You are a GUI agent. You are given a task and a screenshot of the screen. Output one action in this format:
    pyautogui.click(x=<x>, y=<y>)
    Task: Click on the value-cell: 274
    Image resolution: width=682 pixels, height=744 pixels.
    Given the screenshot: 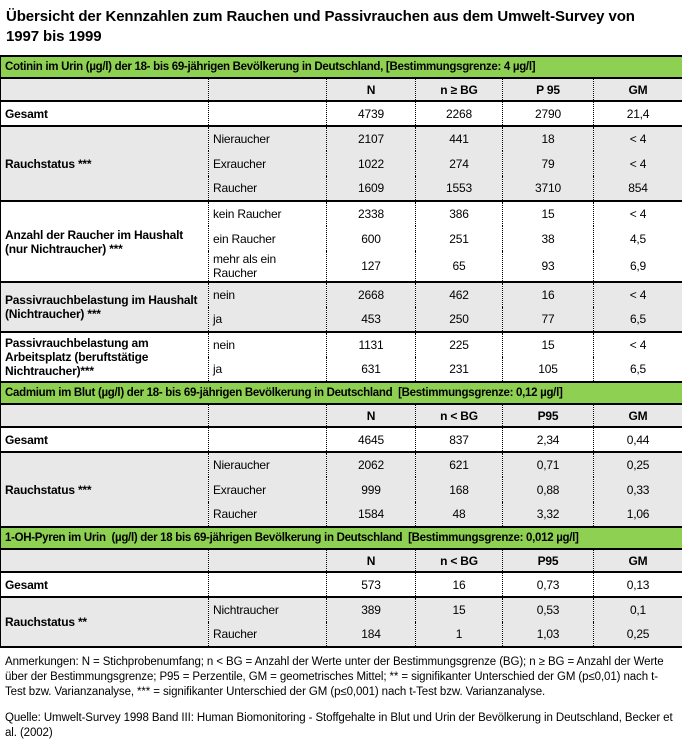 What is the action you would take?
    pyautogui.click(x=459, y=163)
    